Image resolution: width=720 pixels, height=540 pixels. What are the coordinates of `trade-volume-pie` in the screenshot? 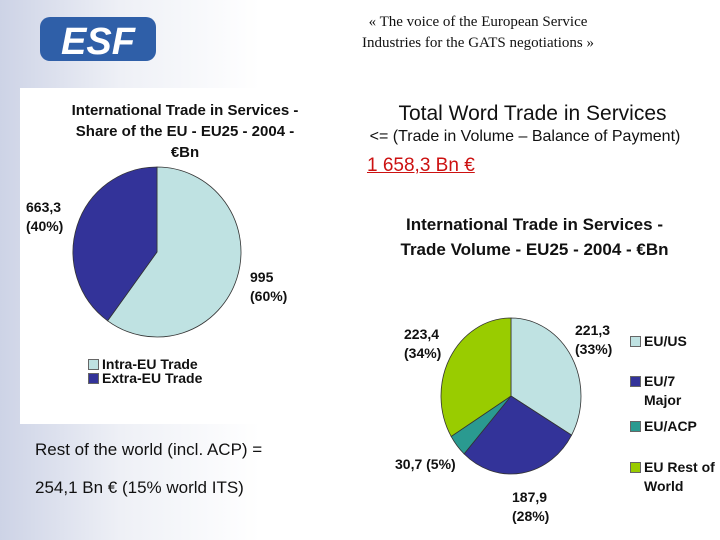 It's located at (511, 396).